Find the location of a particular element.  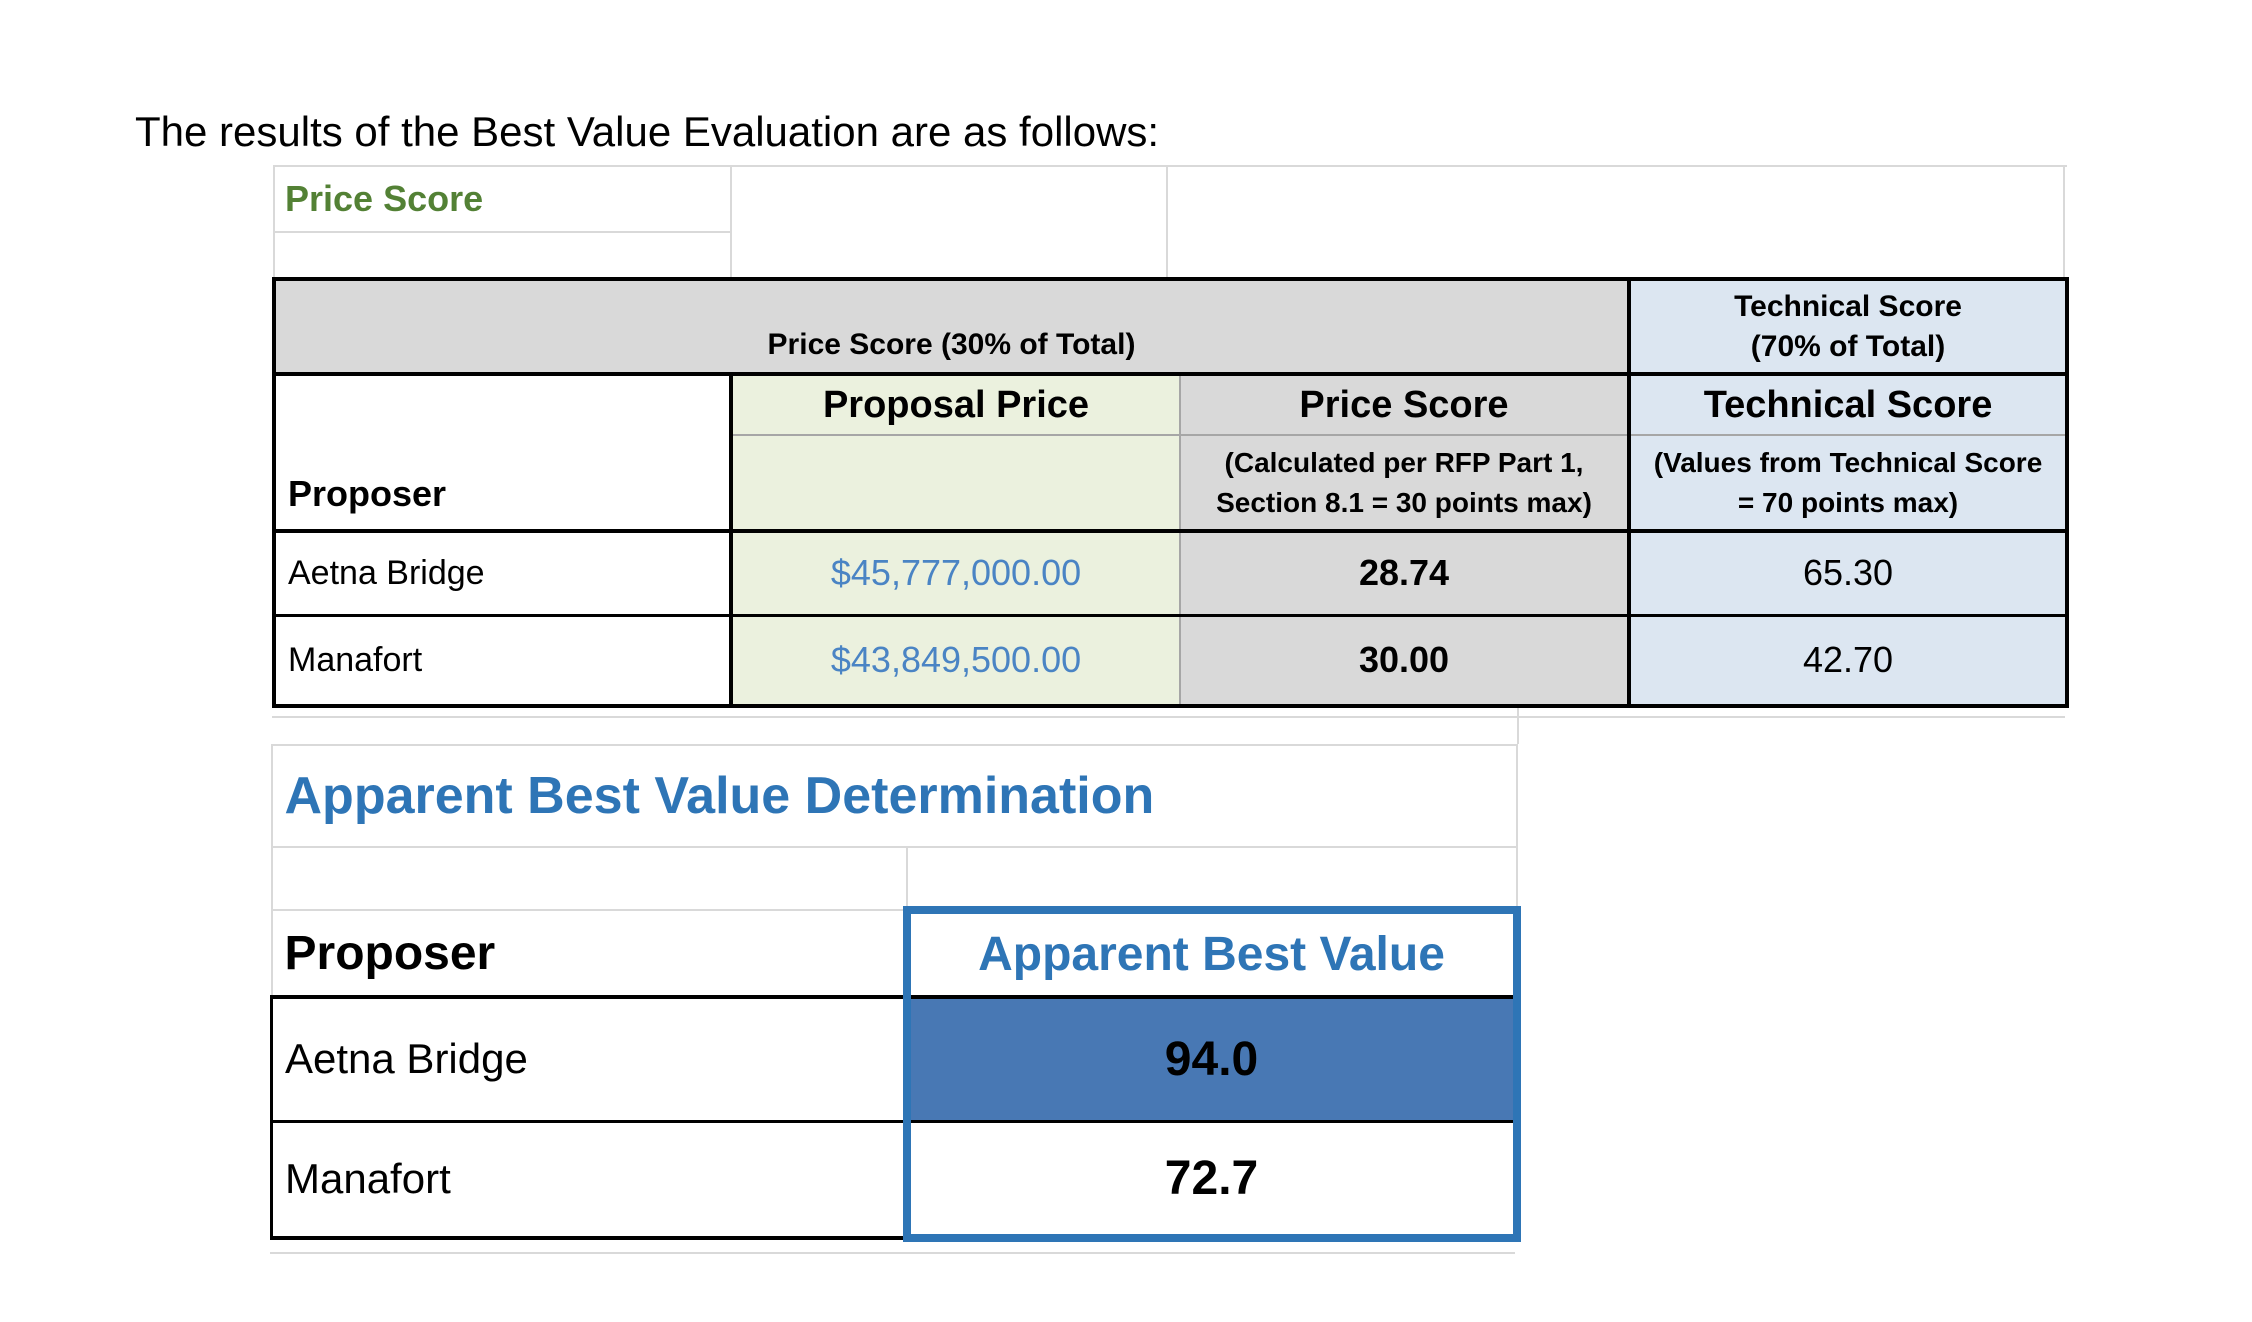

proposal-price-header-label: Proposal Price is located at coordinates (956, 404).